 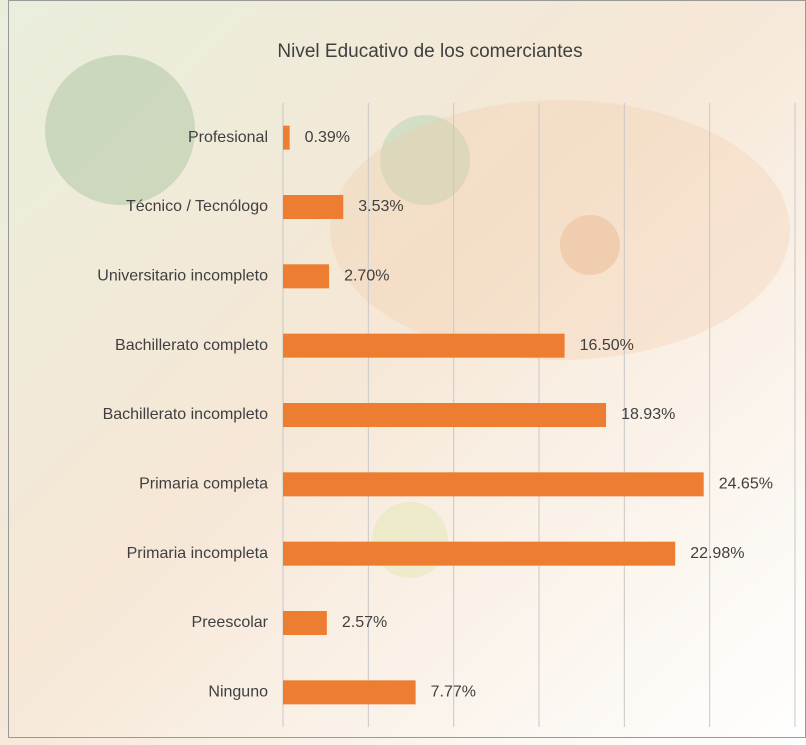 I want to click on value-label: 0.39%, so click(x=327, y=137).